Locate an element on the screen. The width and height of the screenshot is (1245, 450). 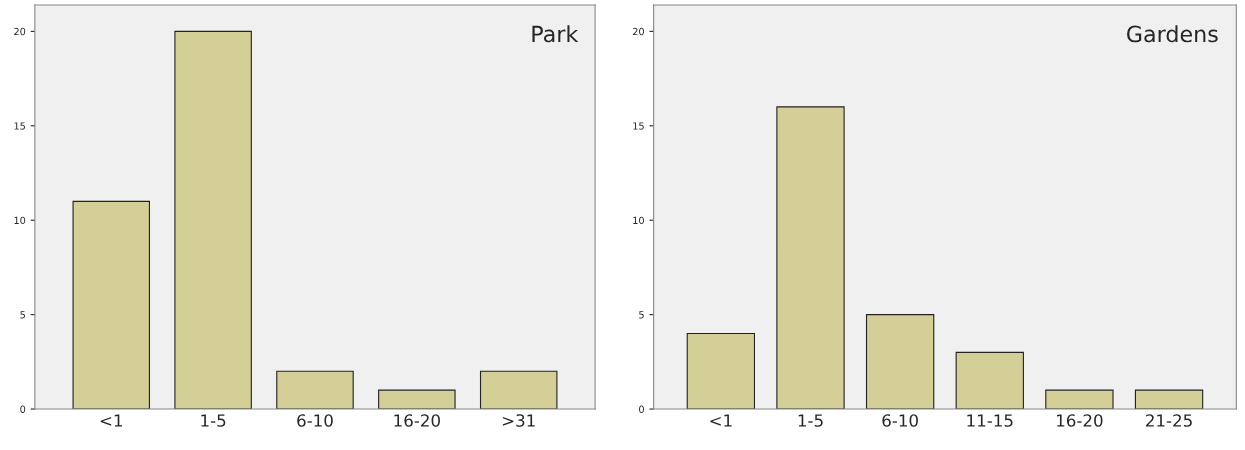
text: Gardens is located at coordinates (1172, 34).